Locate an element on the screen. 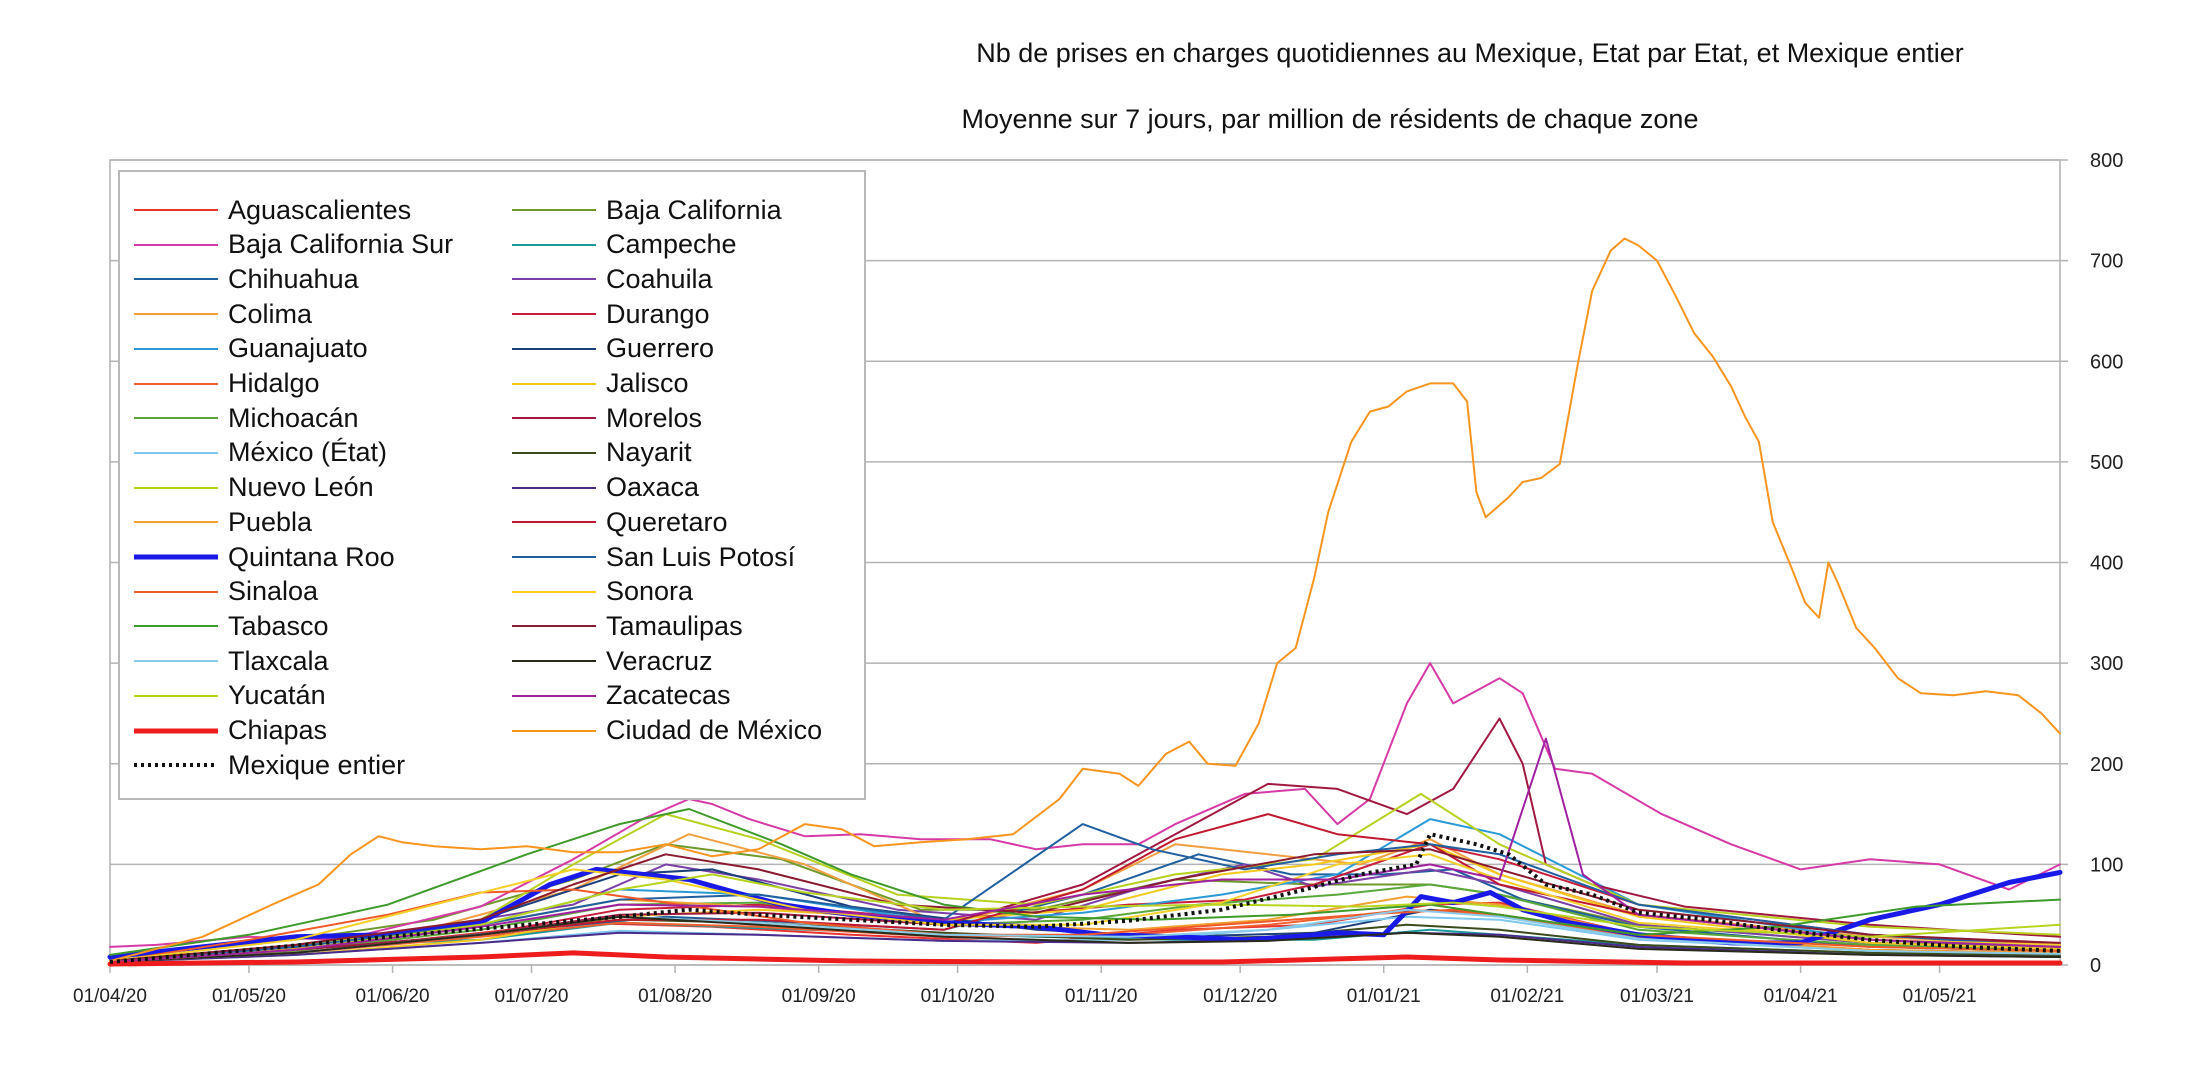 The width and height of the screenshot is (2200, 1091). series-line-nuevo-le-n is located at coordinates (1085, 877).